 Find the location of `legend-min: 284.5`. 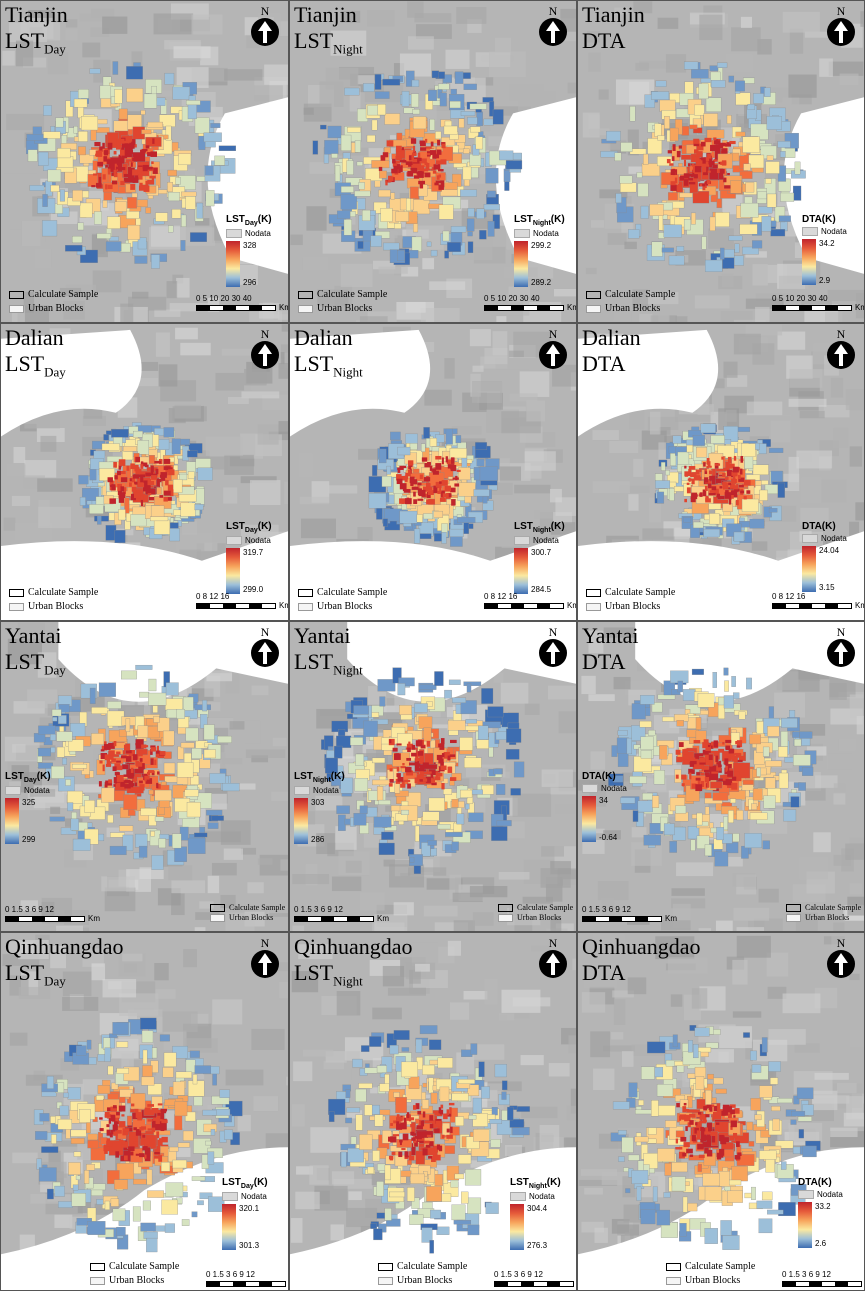

legend-min: 284.5 is located at coordinates (541, 589).